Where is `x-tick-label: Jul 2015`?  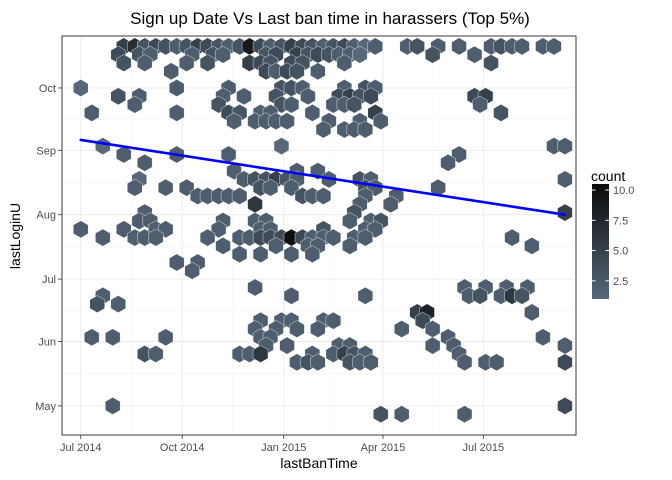
x-tick-label: Jul 2015 is located at coordinates (484, 448).